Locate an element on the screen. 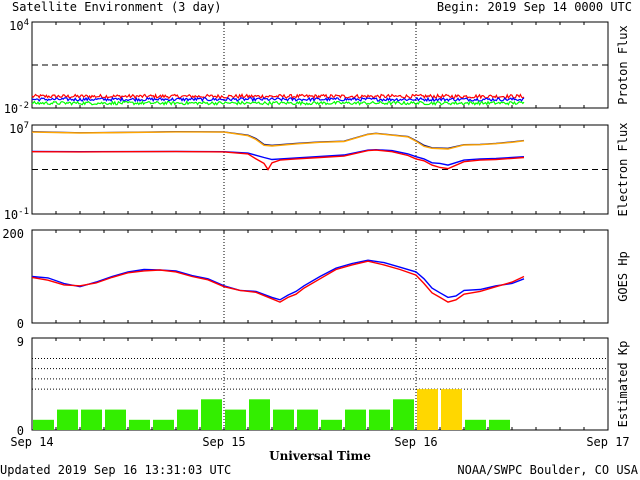 The image size is (640, 480). begin-time: Begin: 2019 Sep 14 0000 UTC is located at coordinates (534, 7).